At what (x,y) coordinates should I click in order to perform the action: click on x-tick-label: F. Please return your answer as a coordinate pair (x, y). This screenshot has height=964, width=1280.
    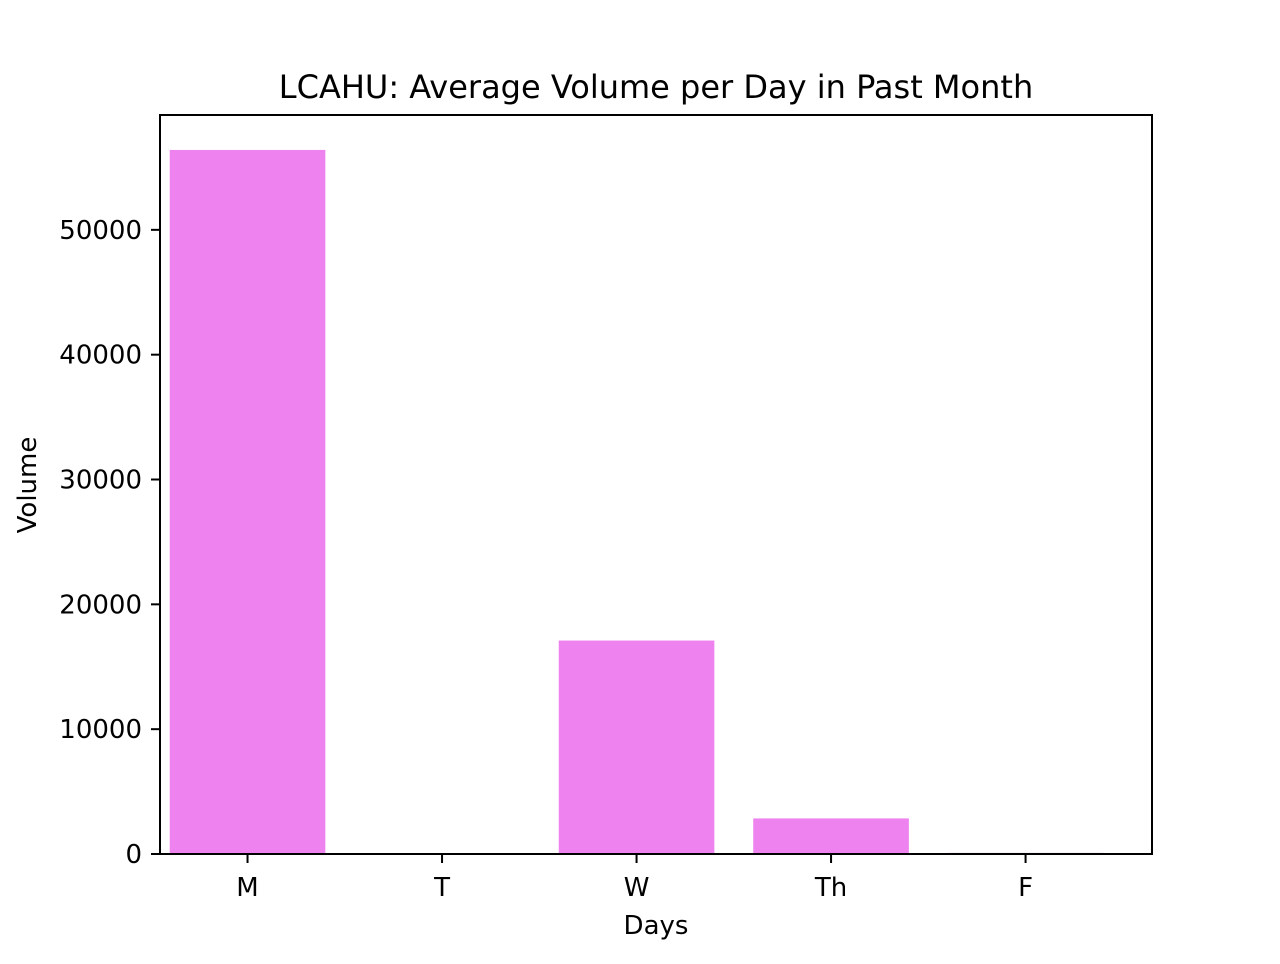
    Looking at the image, I should click on (1025, 888).